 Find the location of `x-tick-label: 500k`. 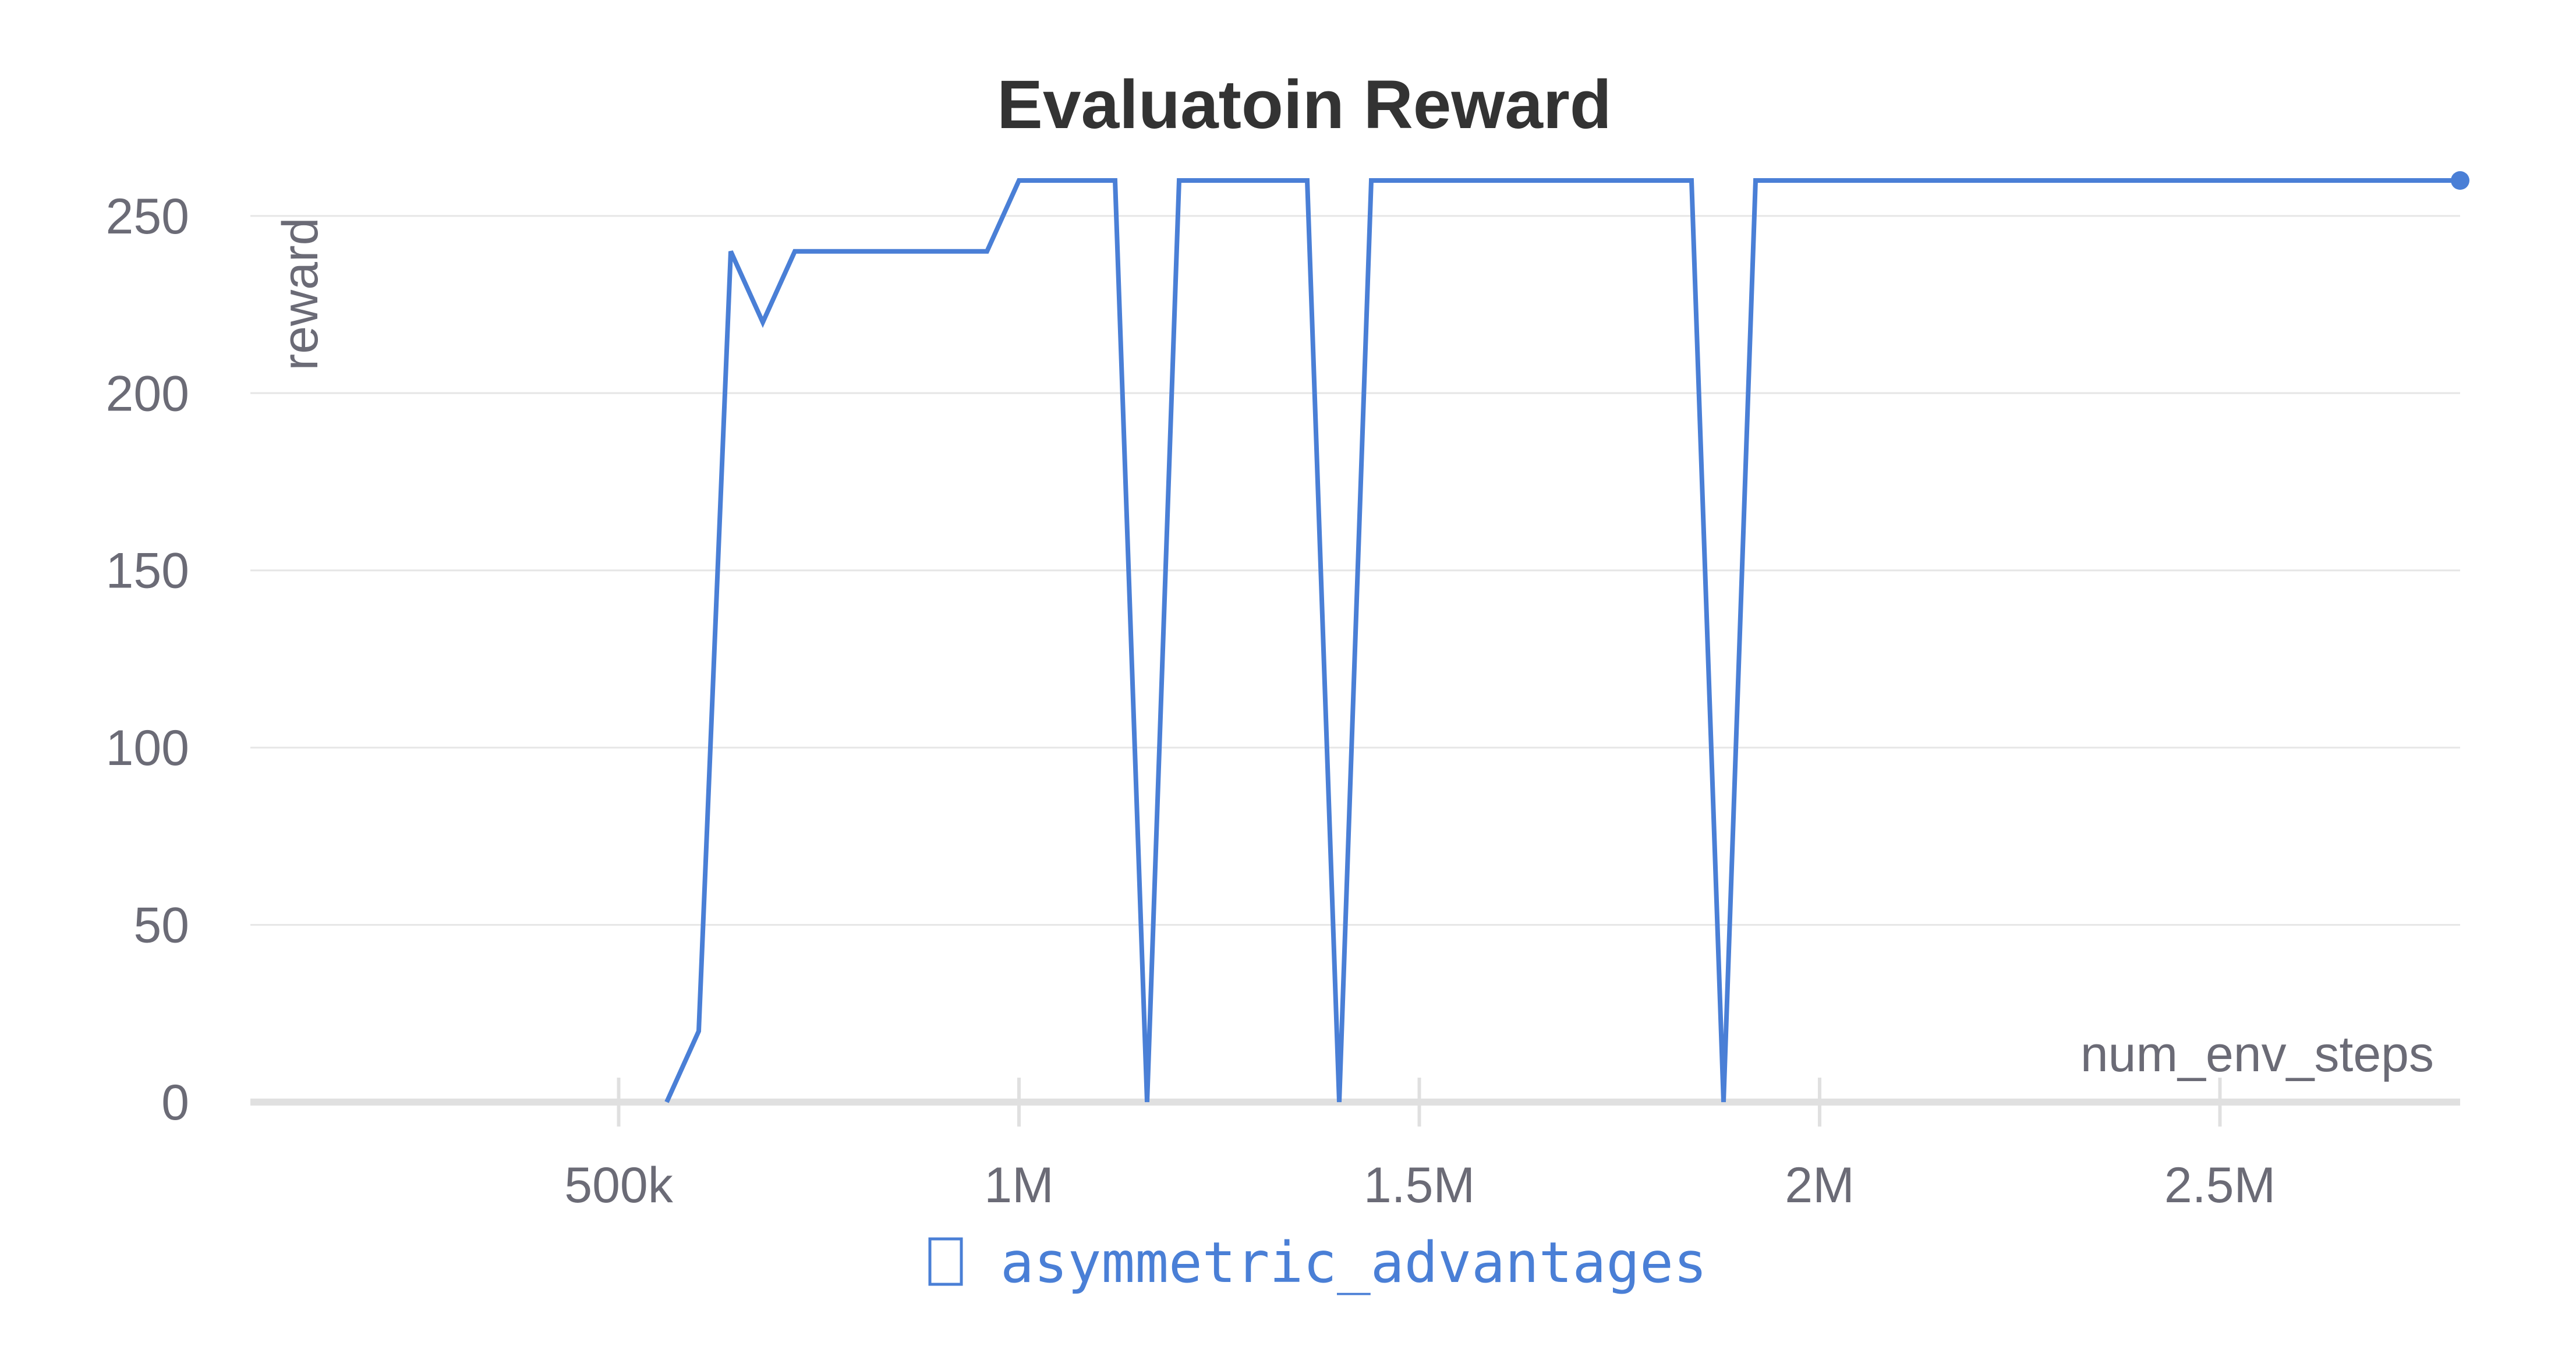

x-tick-label: 500k is located at coordinates (618, 1185).